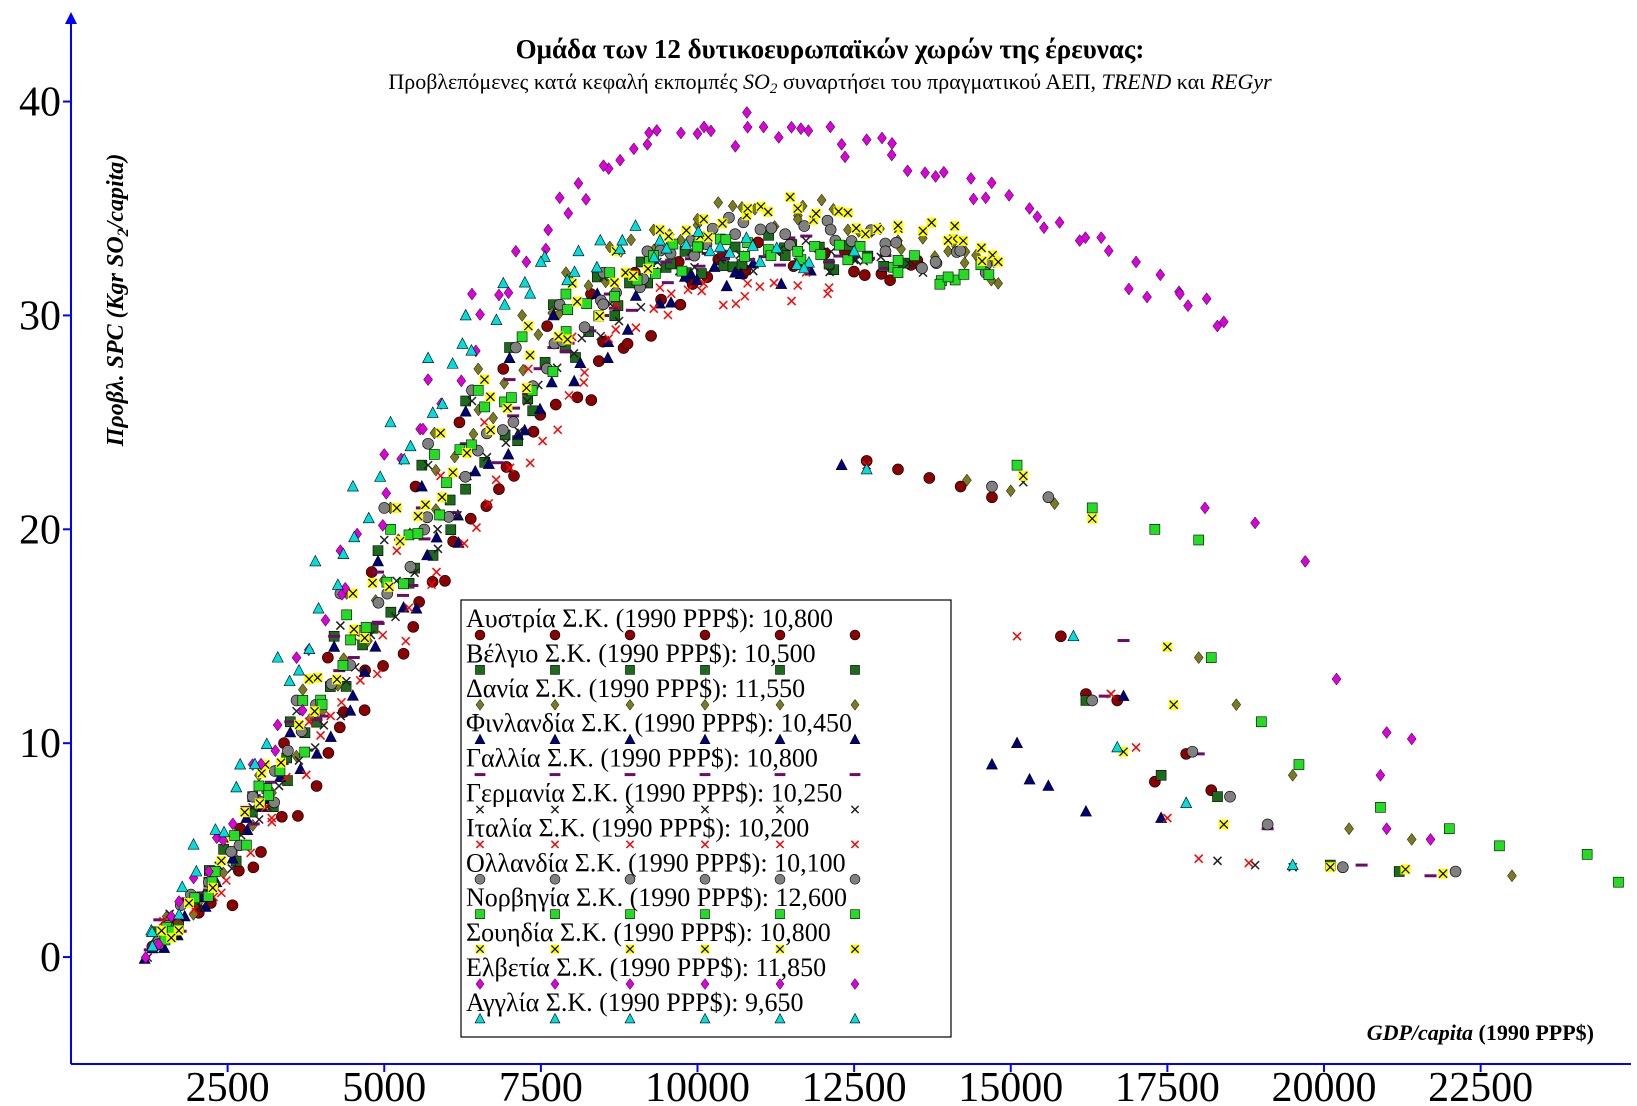 This screenshot has width=1637, height=1106. I want to click on x-tick-label: 5000, so click(384, 1085).